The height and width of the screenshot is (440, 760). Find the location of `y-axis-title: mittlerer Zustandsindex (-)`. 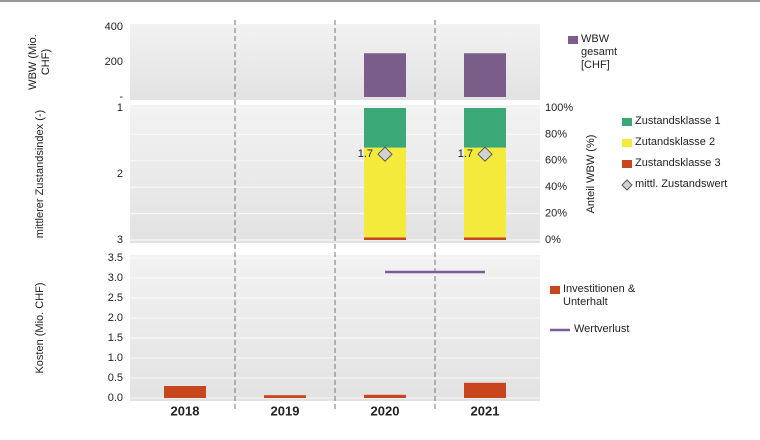

y-axis-title: mittlerer Zustandsindex (-) is located at coordinates (39, 174).